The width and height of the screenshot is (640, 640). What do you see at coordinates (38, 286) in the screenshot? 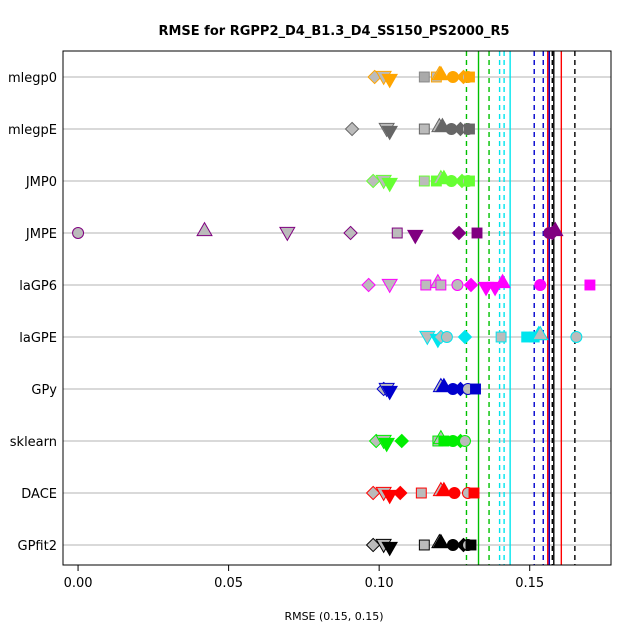
I see `row-label-laGP6: laGP6` at bounding box center [38, 286].